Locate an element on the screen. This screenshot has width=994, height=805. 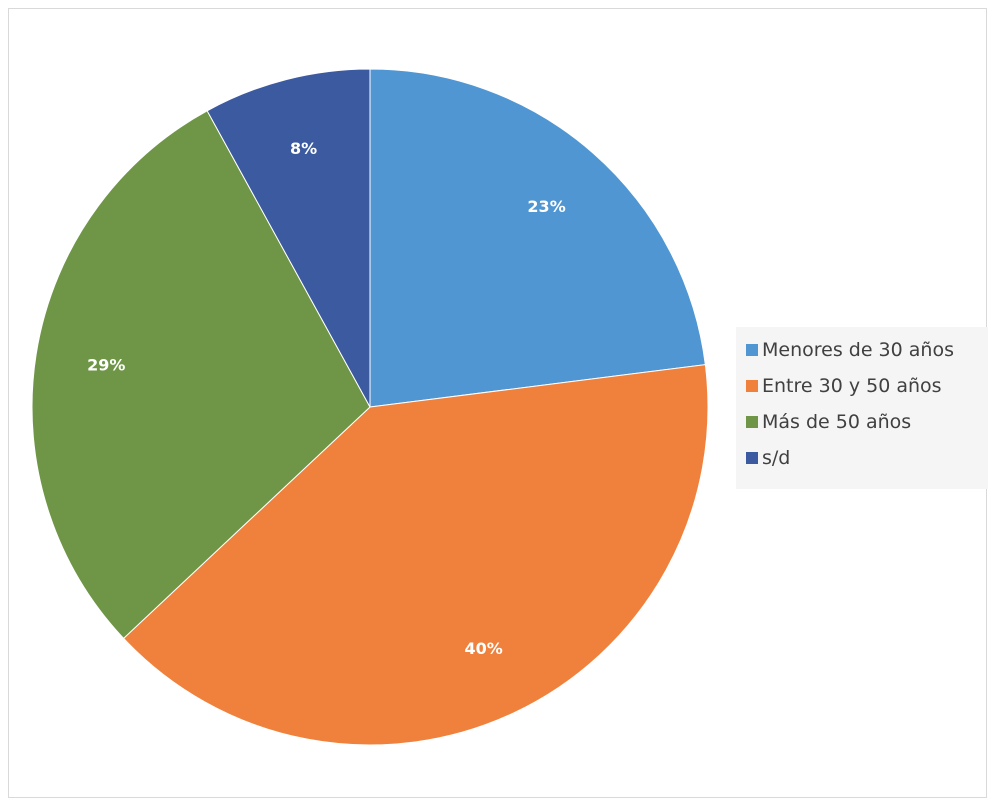
legend-item: Menores de 30 años is located at coordinates (867, 350).